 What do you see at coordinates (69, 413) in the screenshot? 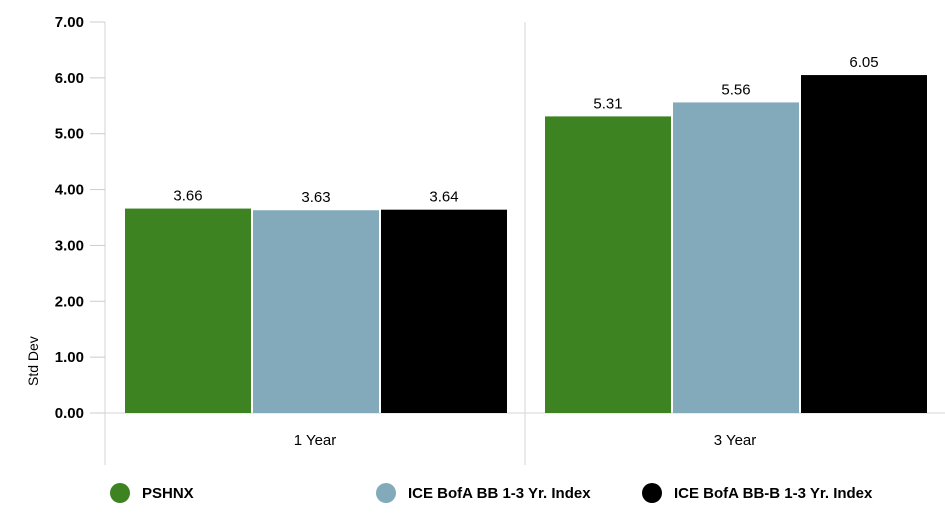
I see `y-tick-label: 0.00` at bounding box center [69, 413].